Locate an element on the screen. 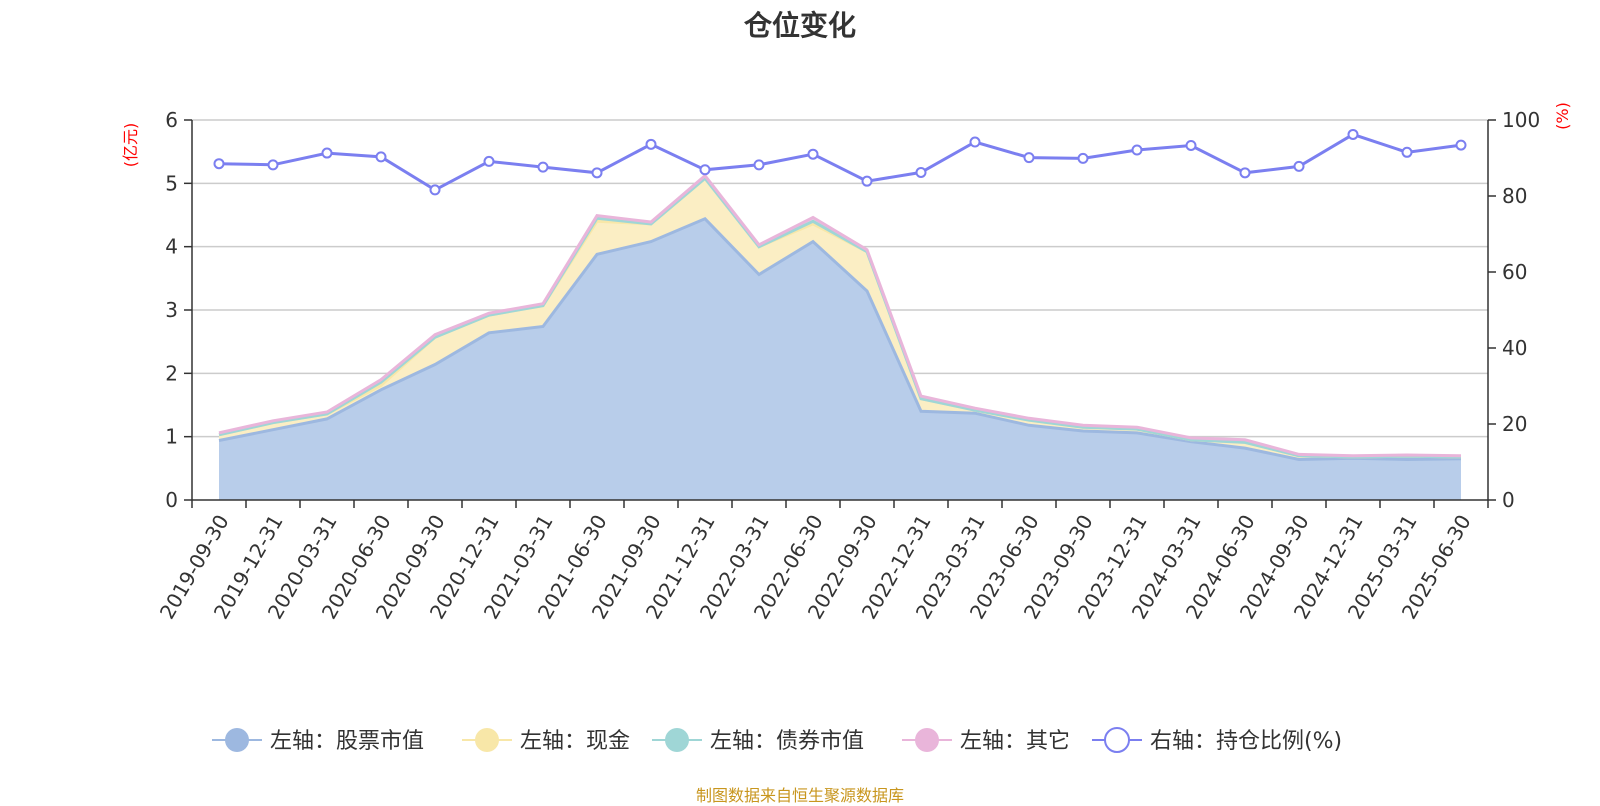 The width and height of the screenshot is (1600, 806). legend-item: 左轴：债券市值 is located at coordinates (758, 741).